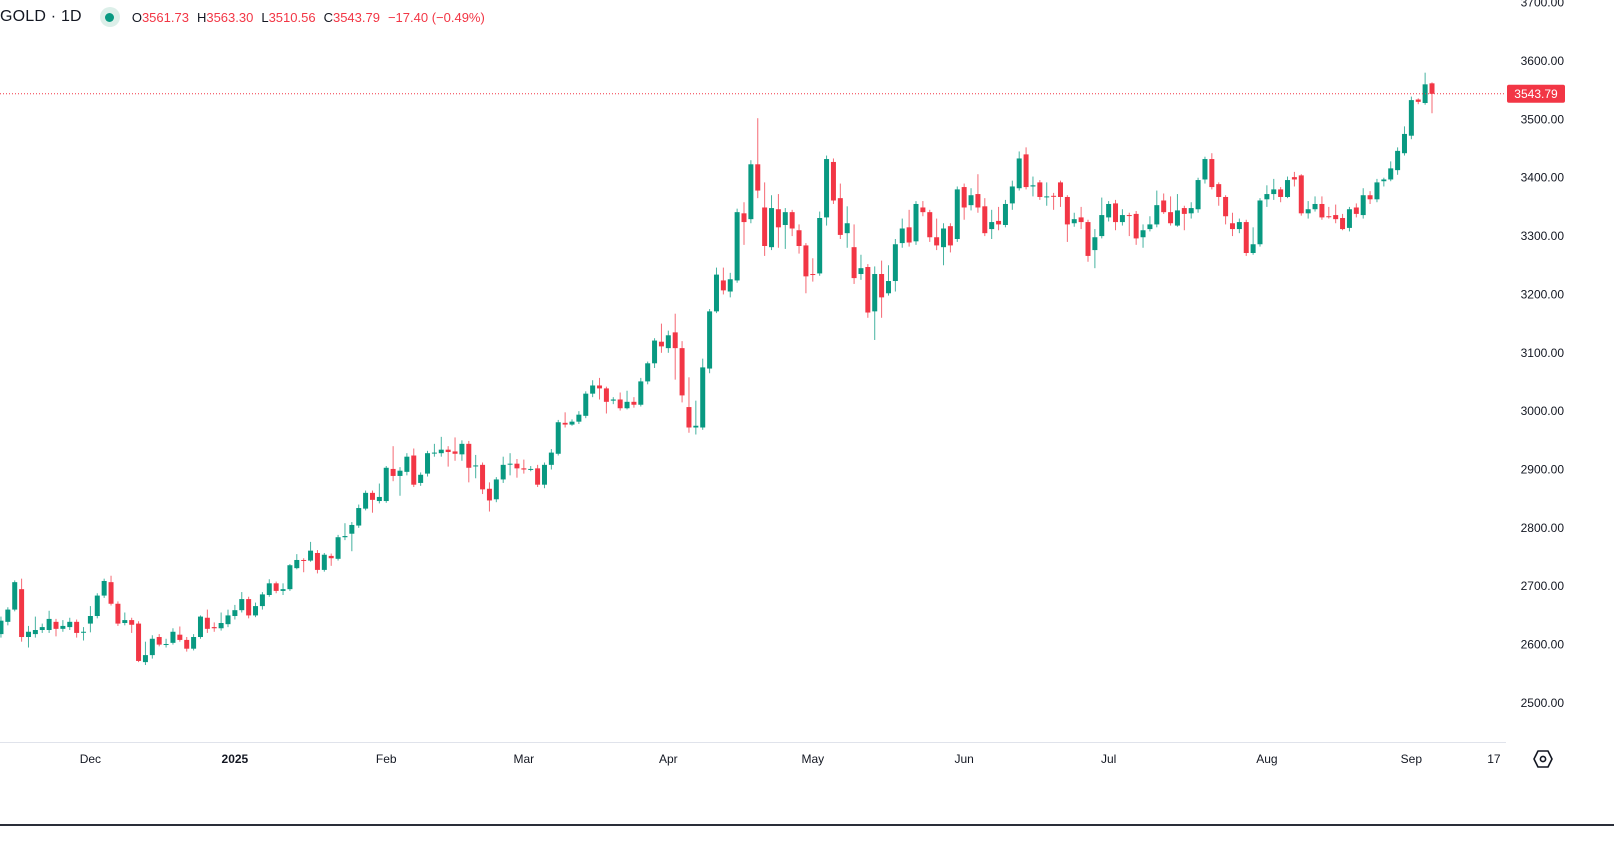 The width and height of the screenshot is (1614, 851). I want to click on time-axis: Dec 2025 Feb Mar Apr May Jun Jul Aug Sep 17, so click(790, 759).